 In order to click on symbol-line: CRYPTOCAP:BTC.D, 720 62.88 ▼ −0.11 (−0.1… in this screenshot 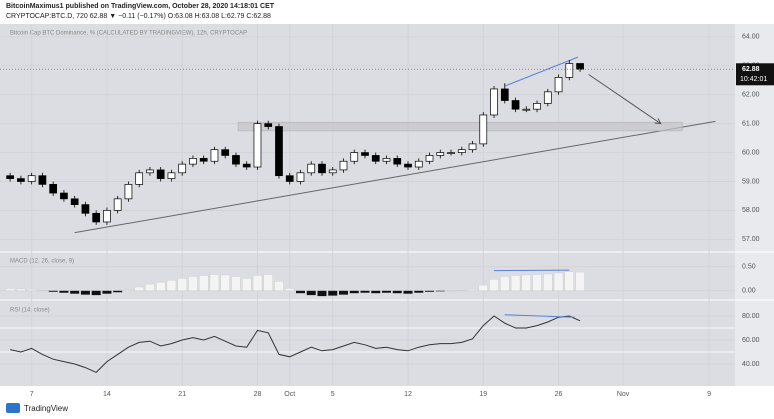, I will do `click(138, 16)`.